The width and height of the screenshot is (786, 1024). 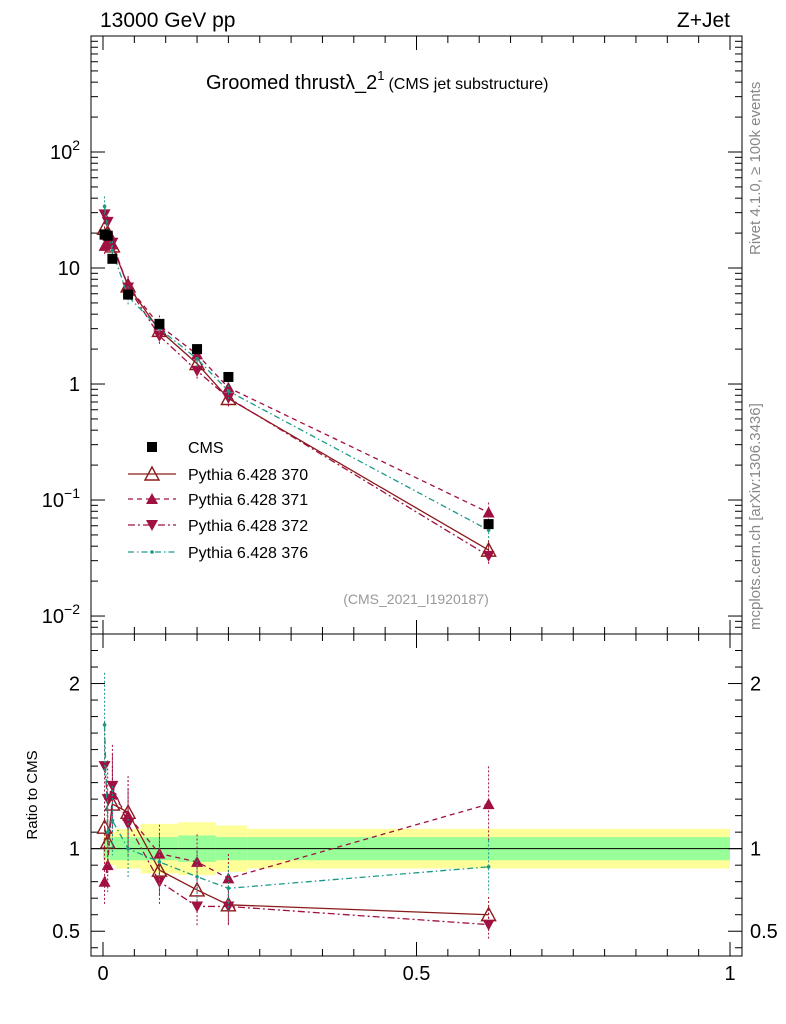 What do you see at coordinates (61, 614) in the screenshot?
I see `main-y-tick-label: 10⁻²` at bounding box center [61, 614].